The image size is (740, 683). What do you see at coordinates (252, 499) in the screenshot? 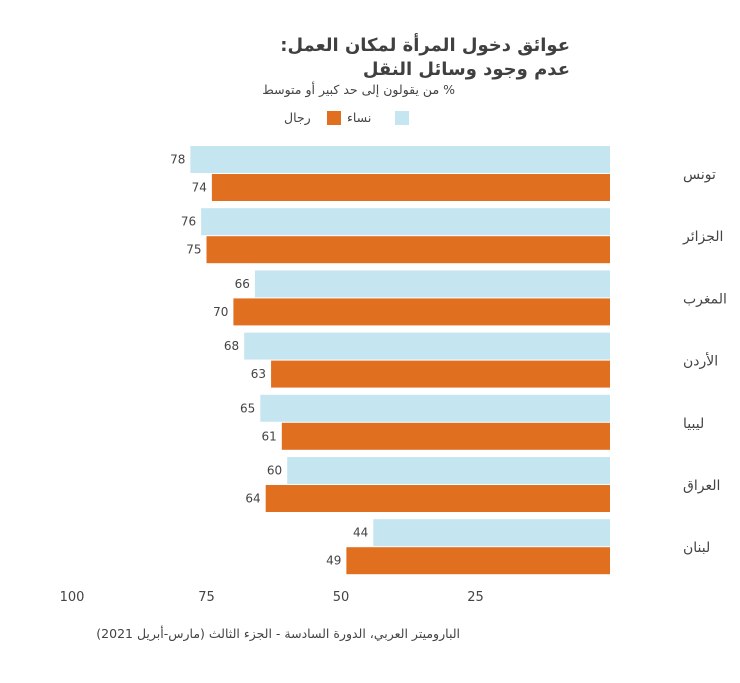
I see `data-label: 64` at bounding box center [252, 499].